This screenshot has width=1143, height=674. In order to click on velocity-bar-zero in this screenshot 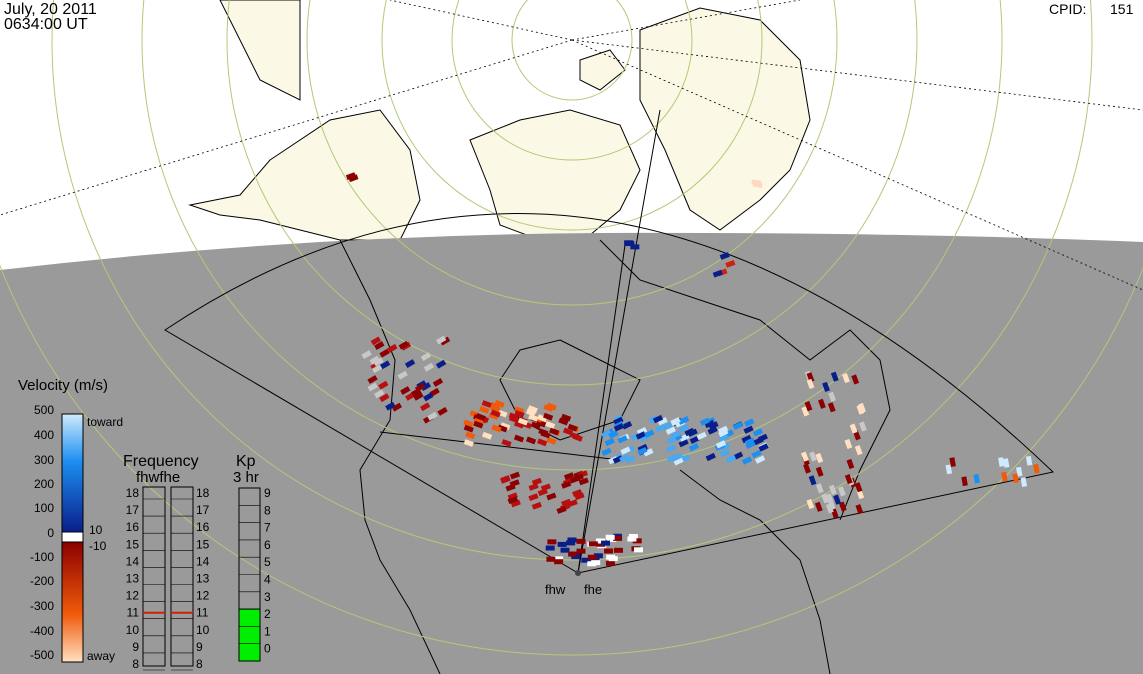, I will do `click(72, 537)`.